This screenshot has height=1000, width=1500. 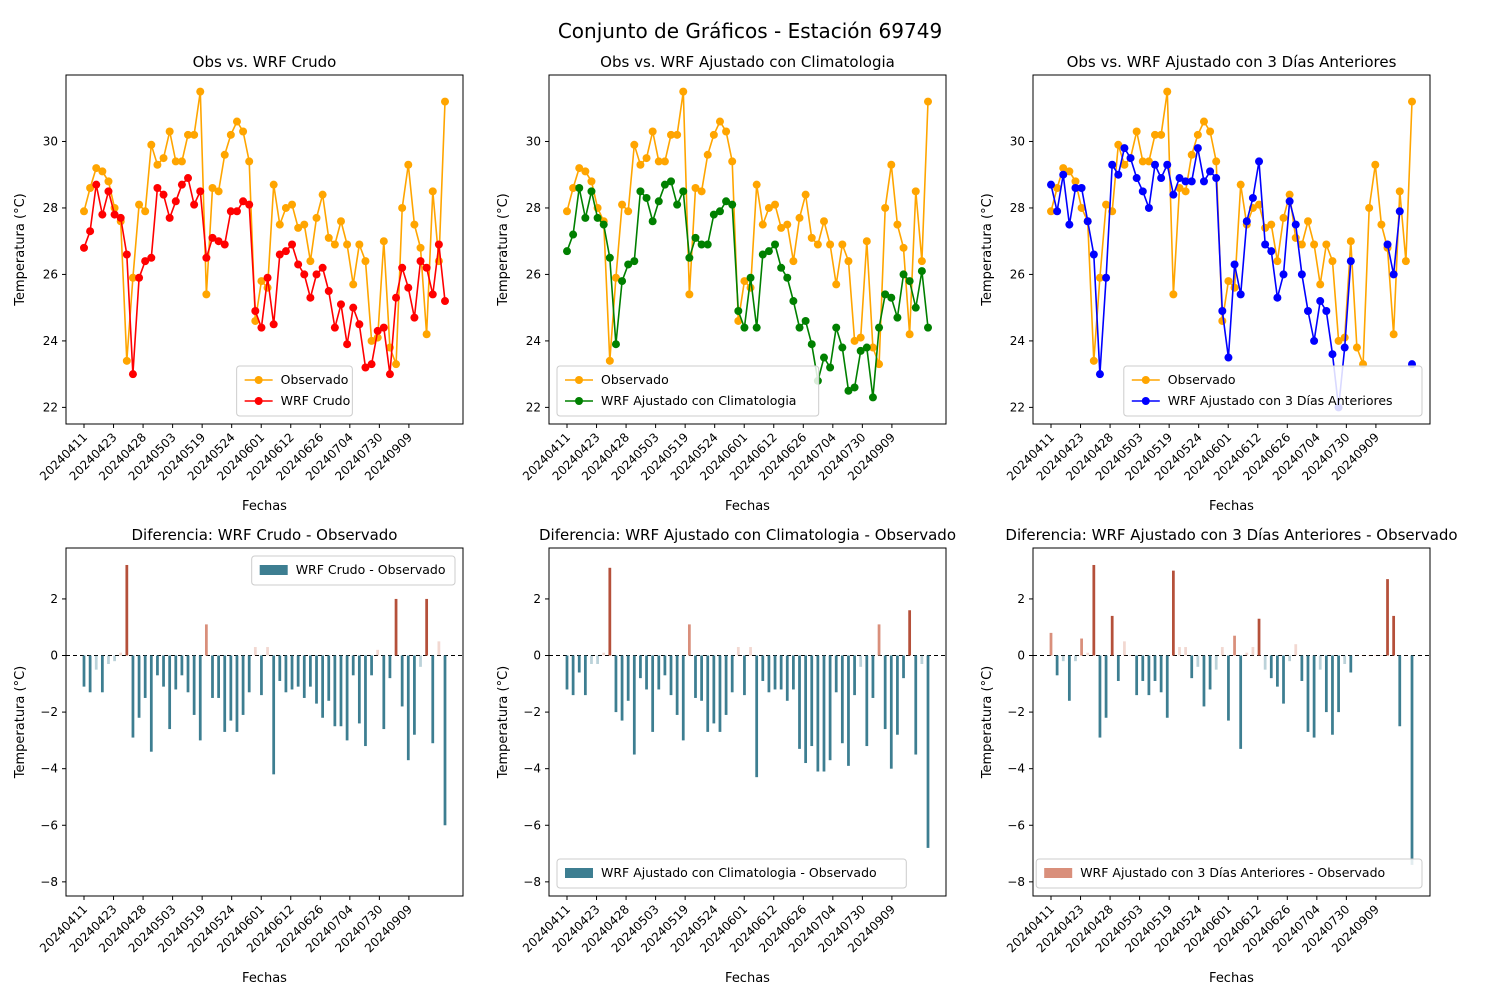 I want to click on legend: WRF Crudo - Observado, so click(x=353, y=570).